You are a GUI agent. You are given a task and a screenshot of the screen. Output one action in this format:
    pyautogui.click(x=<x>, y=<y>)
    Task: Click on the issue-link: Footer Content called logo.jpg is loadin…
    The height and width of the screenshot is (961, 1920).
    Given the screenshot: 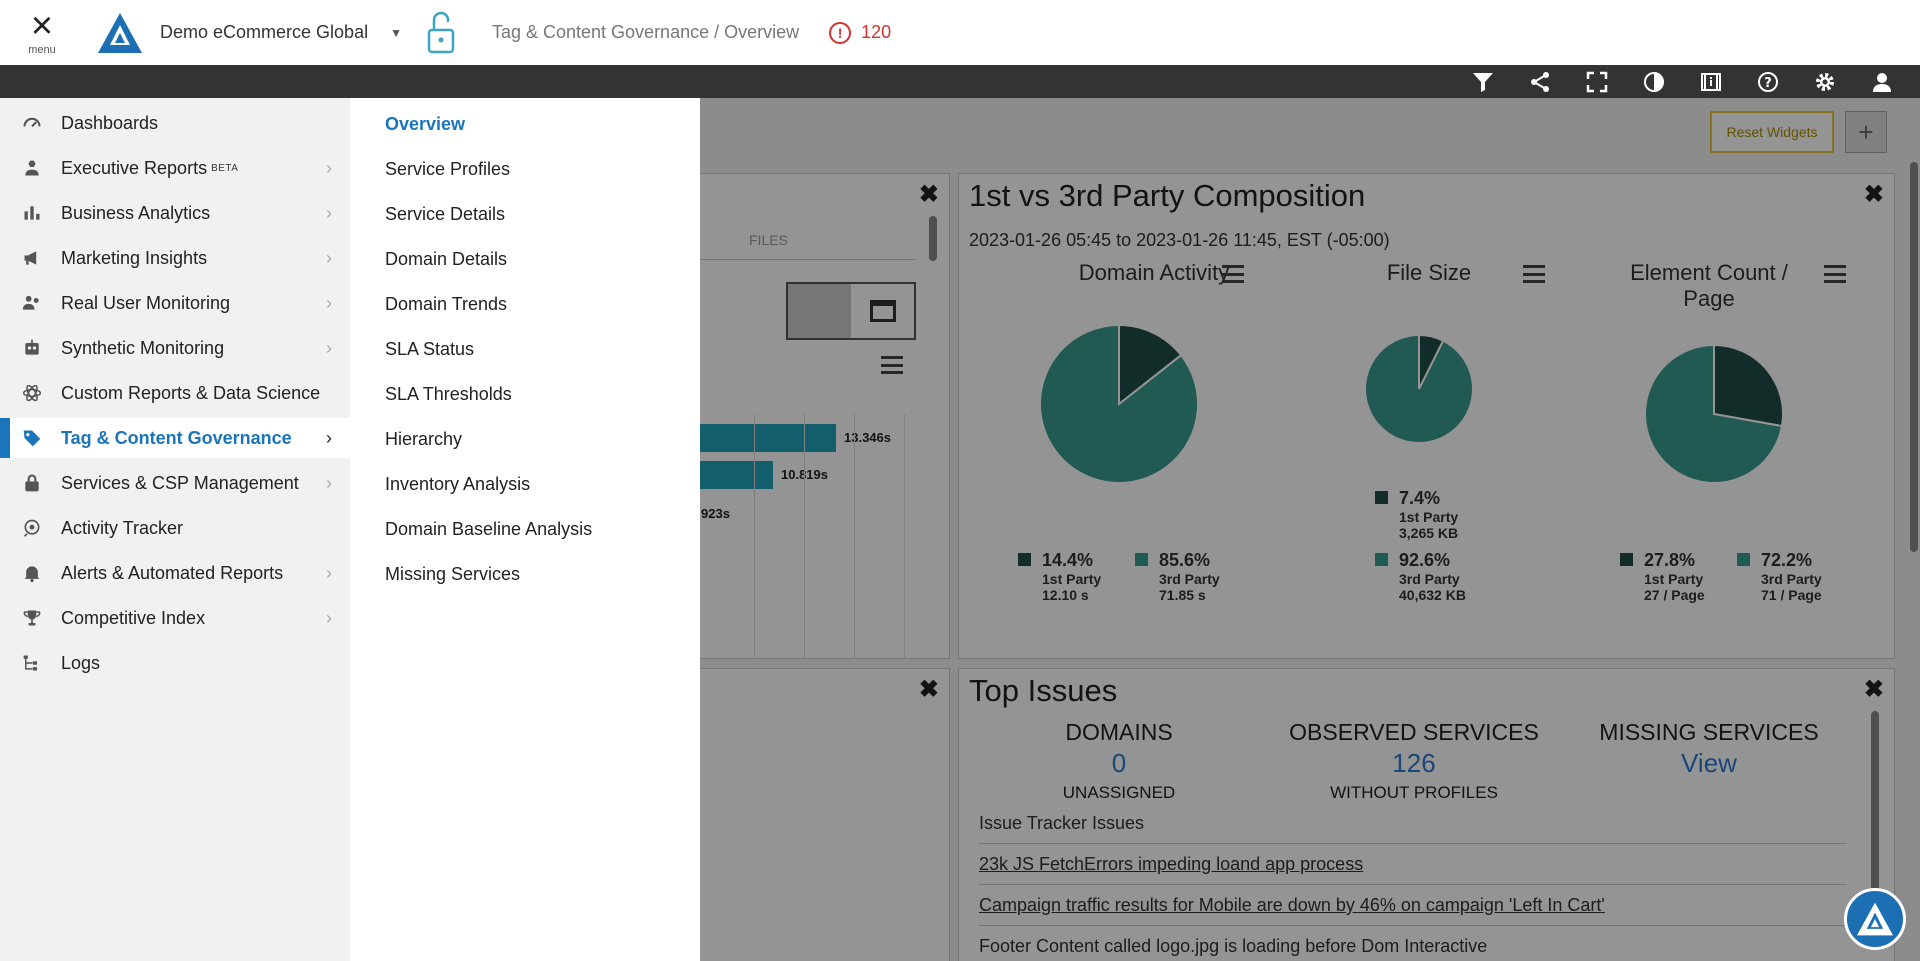 What is the action you would take?
    pyautogui.click(x=1413, y=944)
    